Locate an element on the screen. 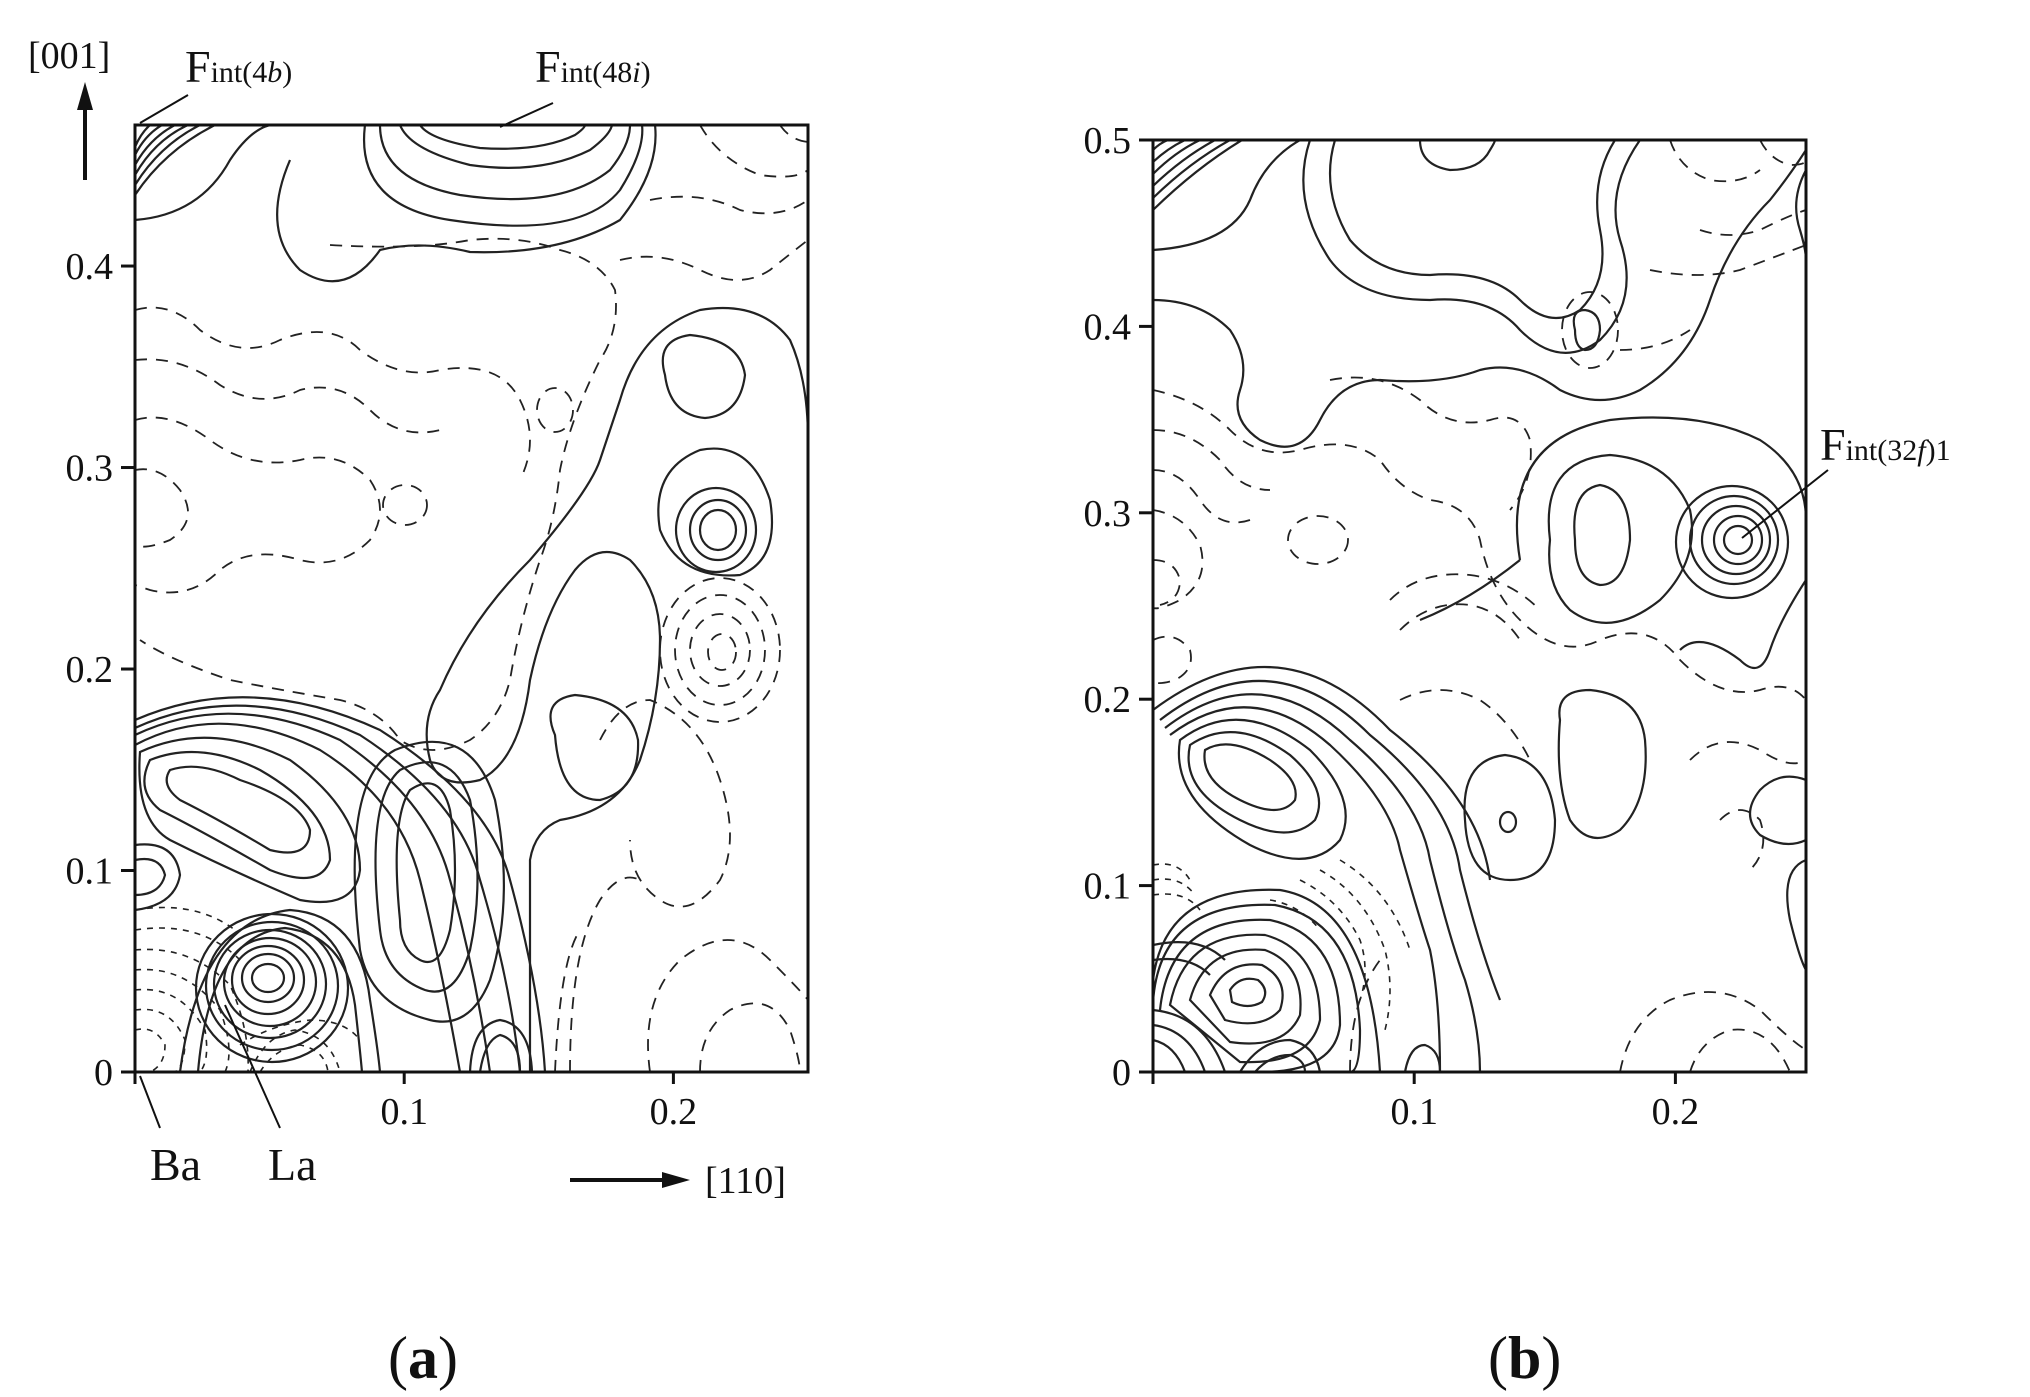 The height and width of the screenshot is (1397, 2030). annotation-fint-32f-end: )1 is located at coordinates (1938, 450).